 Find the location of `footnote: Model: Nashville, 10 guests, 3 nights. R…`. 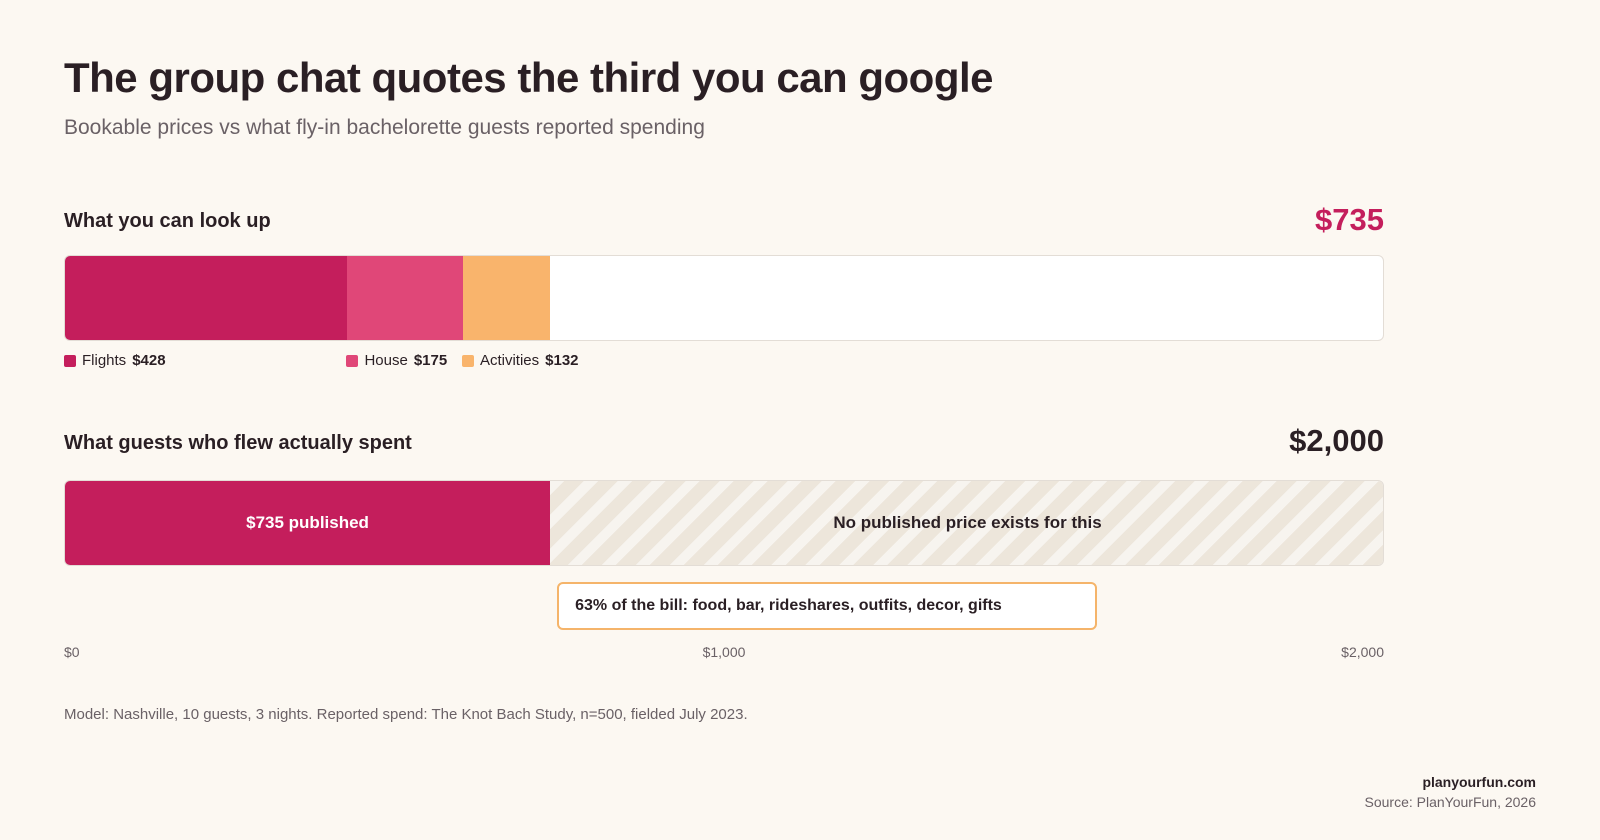

footnote: Model: Nashville, 10 guests, 3 nights. R… is located at coordinates (406, 714).